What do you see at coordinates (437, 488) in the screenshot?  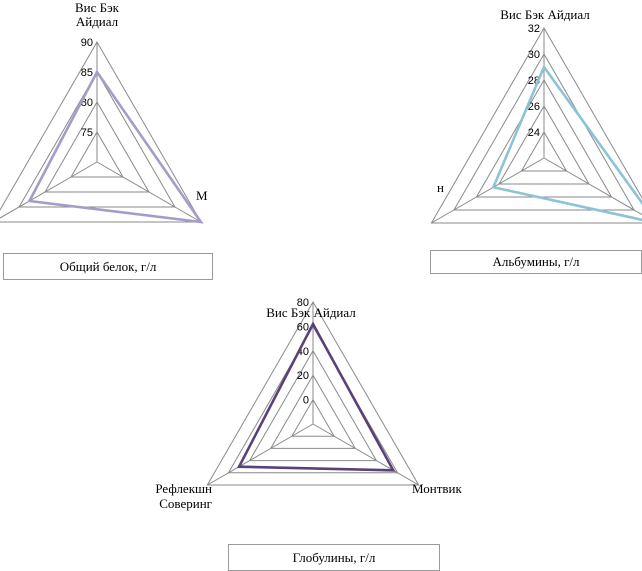 I see `category-label-1: Монтвик` at bounding box center [437, 488].